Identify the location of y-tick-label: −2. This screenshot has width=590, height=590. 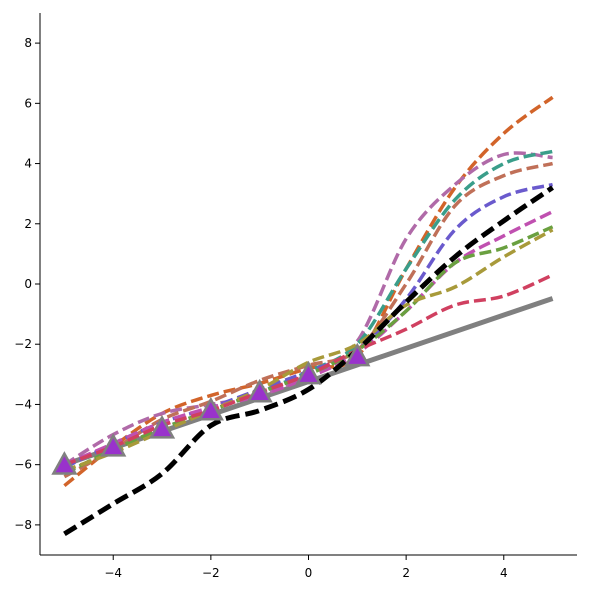
(23, 344).